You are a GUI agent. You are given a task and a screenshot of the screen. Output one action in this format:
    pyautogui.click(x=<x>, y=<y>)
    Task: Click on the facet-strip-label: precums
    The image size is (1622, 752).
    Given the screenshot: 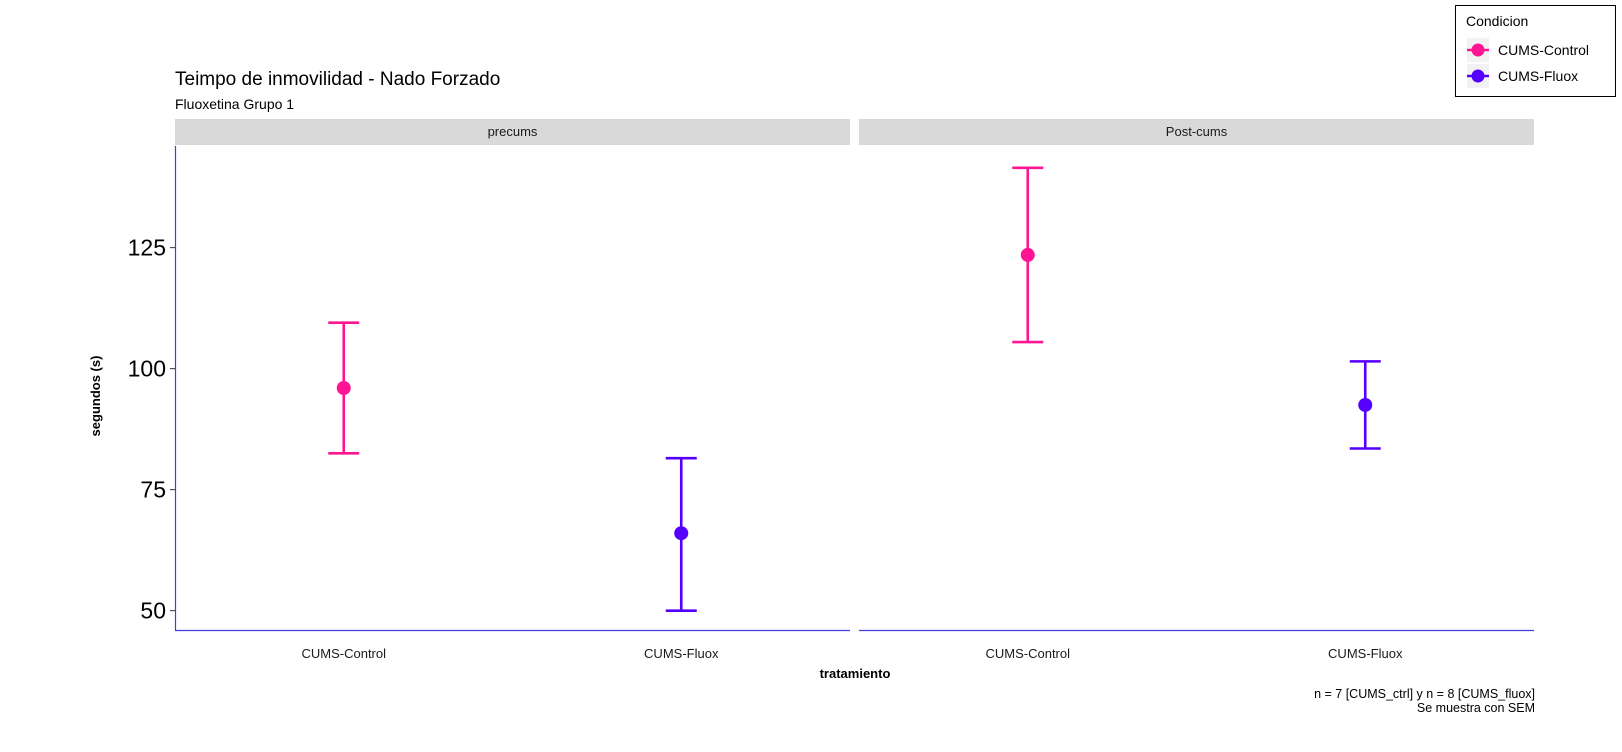 What is the action you would take?
    pyautogui.click(x=513, y=131)
    